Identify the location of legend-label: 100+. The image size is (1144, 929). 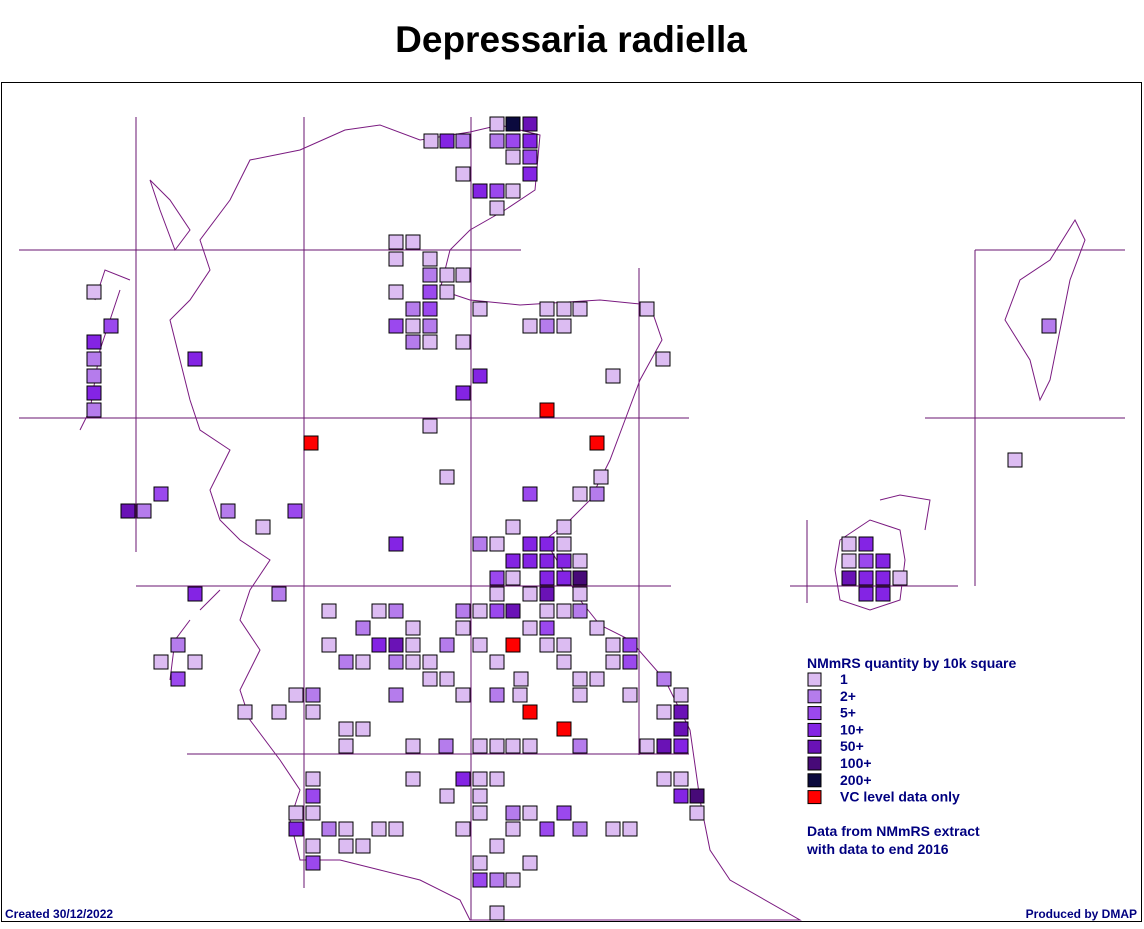
(856, 763).